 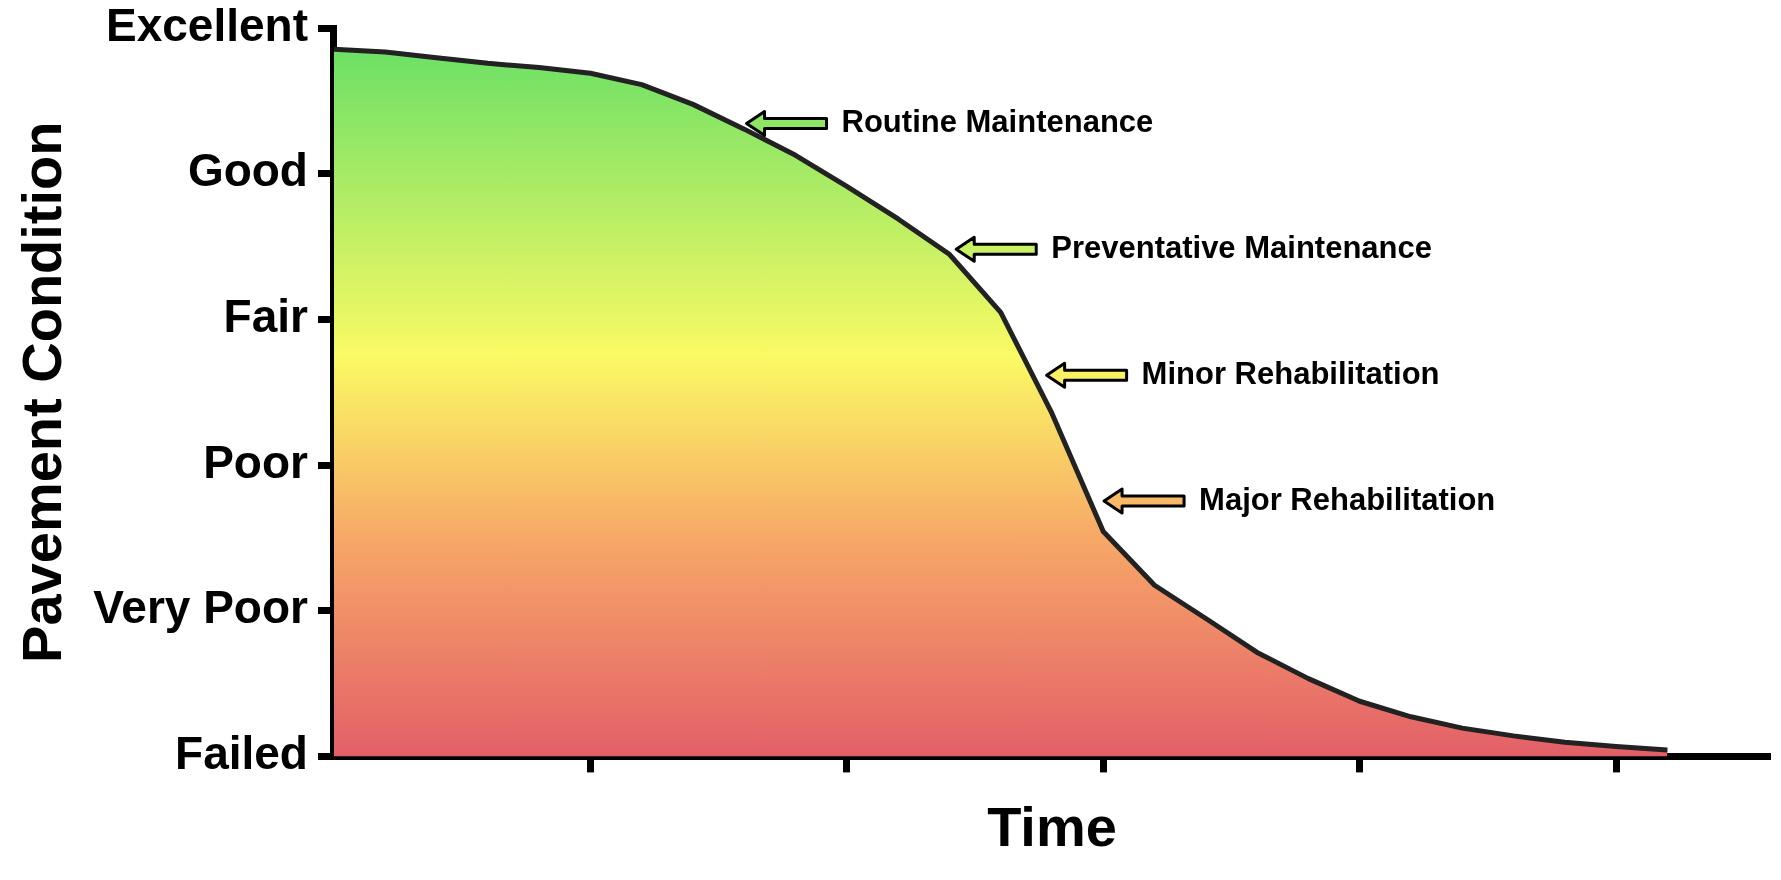 I want to click on x-axis-title: Time, so click(x=1052, y=826).